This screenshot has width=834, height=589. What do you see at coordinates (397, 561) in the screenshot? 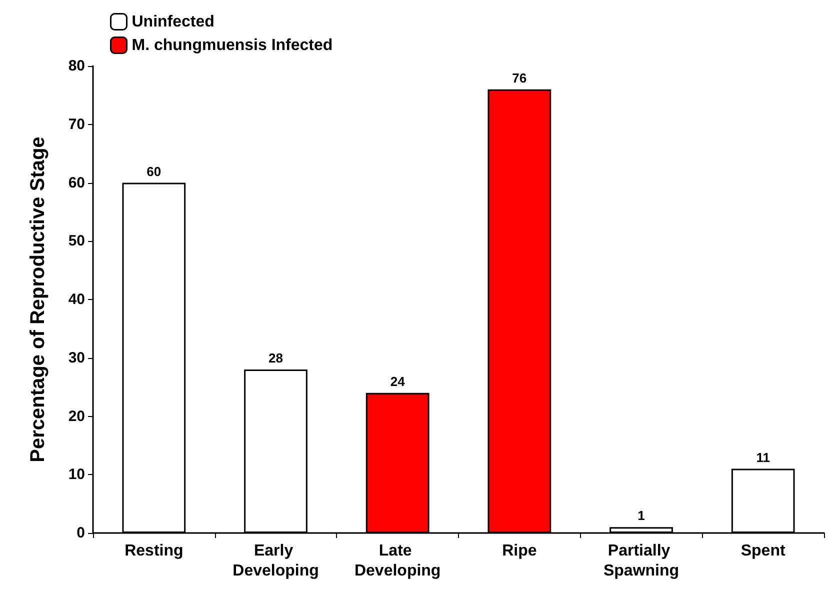
I see `x-tick-label: Late Developing` at bounding box center [397, 561].